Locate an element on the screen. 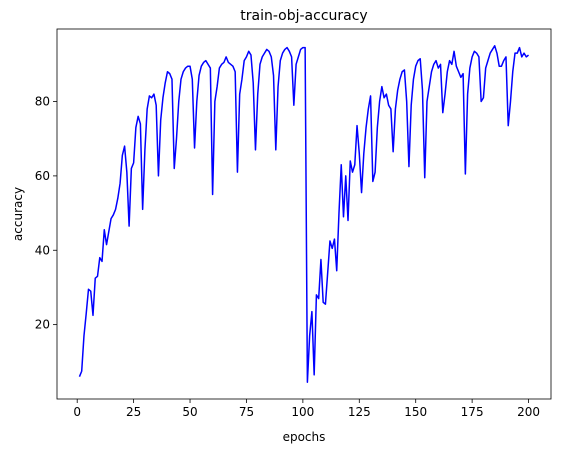  y-axis-label: accuracy is located at coordinates (18, 214).